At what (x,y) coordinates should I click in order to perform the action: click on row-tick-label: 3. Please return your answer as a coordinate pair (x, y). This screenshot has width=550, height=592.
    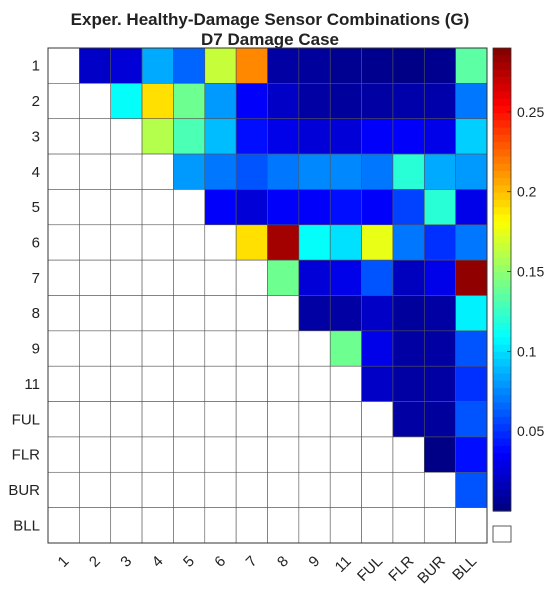
    Looking at the image, I should click on (36, 136).